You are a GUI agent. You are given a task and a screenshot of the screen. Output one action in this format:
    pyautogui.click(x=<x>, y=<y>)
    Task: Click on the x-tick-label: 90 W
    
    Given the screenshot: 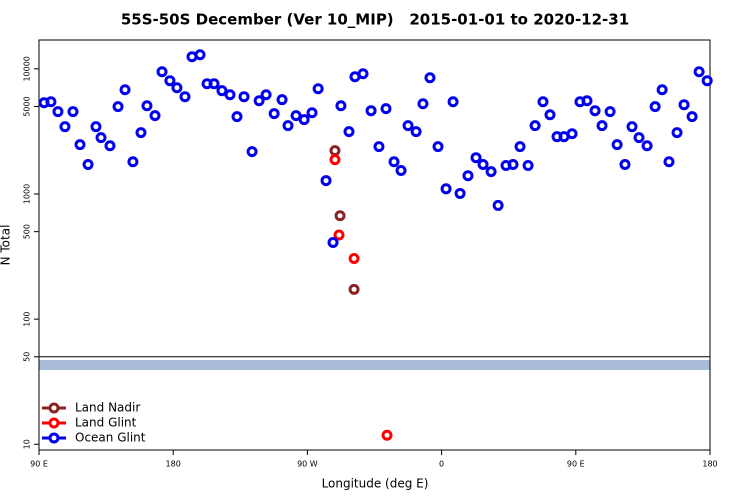 What is the action you would take?
    pyautogui.click(x=307, y=464)
    